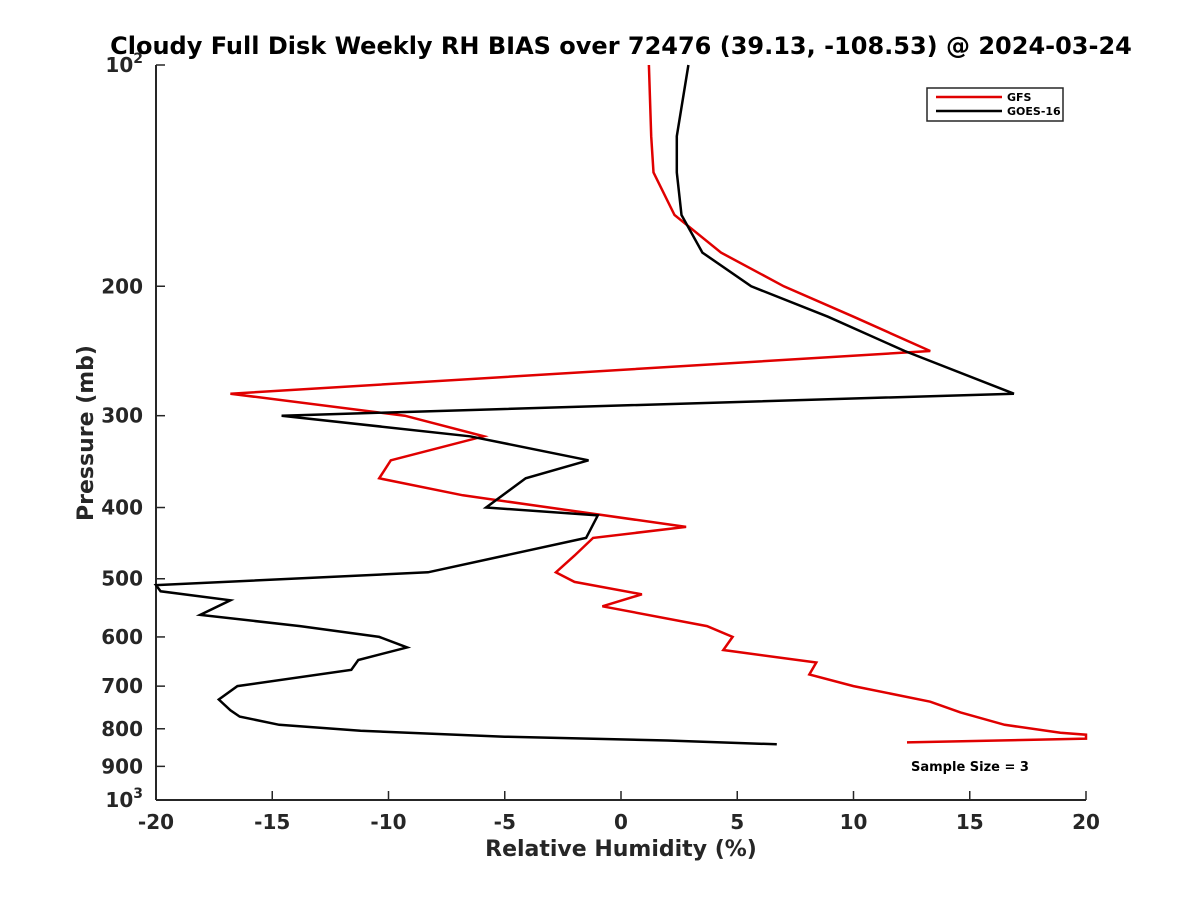 The width and height of the screenshot is (1200, 904). I want to click on x-tick-label: 10, so click(854, 822).